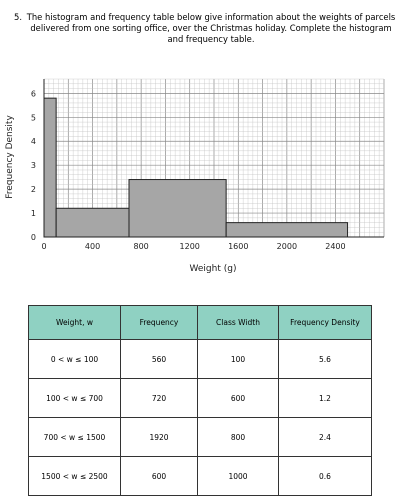  What do you see at coordinates (159, 322) in the screenshot?
I see `table-header-cell: Frequency` at bounding box center [159, 322].